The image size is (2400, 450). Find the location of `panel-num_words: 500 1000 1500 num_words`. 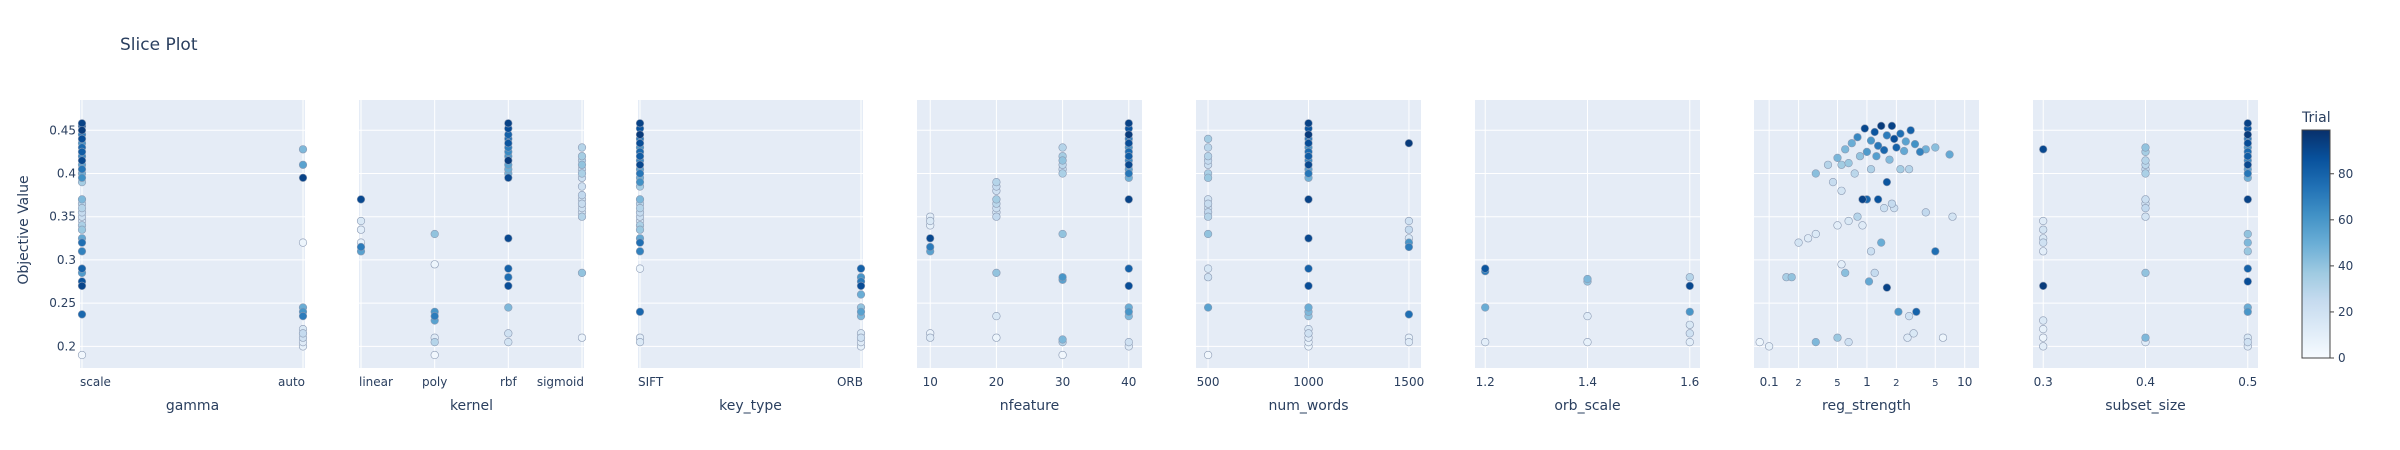

panel-num_words: 500 1000 1500 num_words is located at coordinates (1310, 257).